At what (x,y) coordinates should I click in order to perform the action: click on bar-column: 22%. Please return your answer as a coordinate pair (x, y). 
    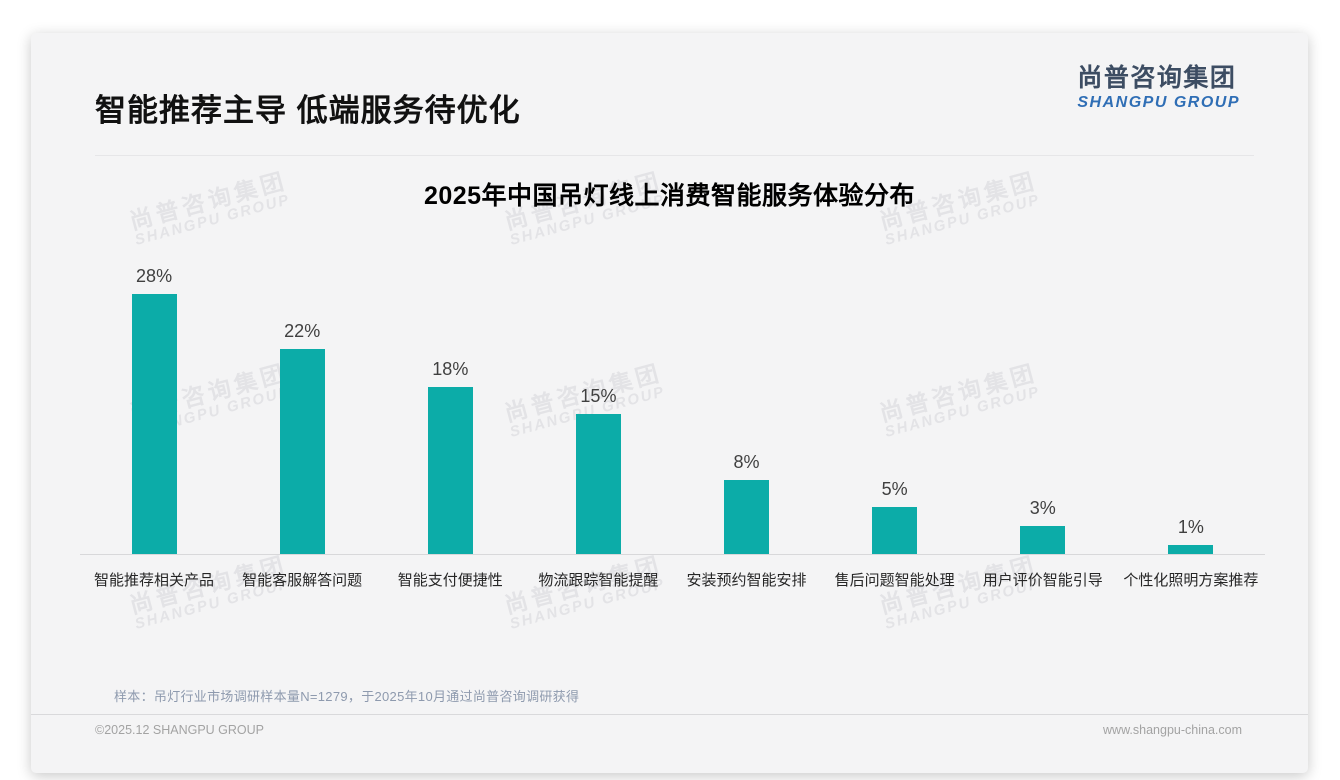
    Looking at the image, I should click on (302, 437).